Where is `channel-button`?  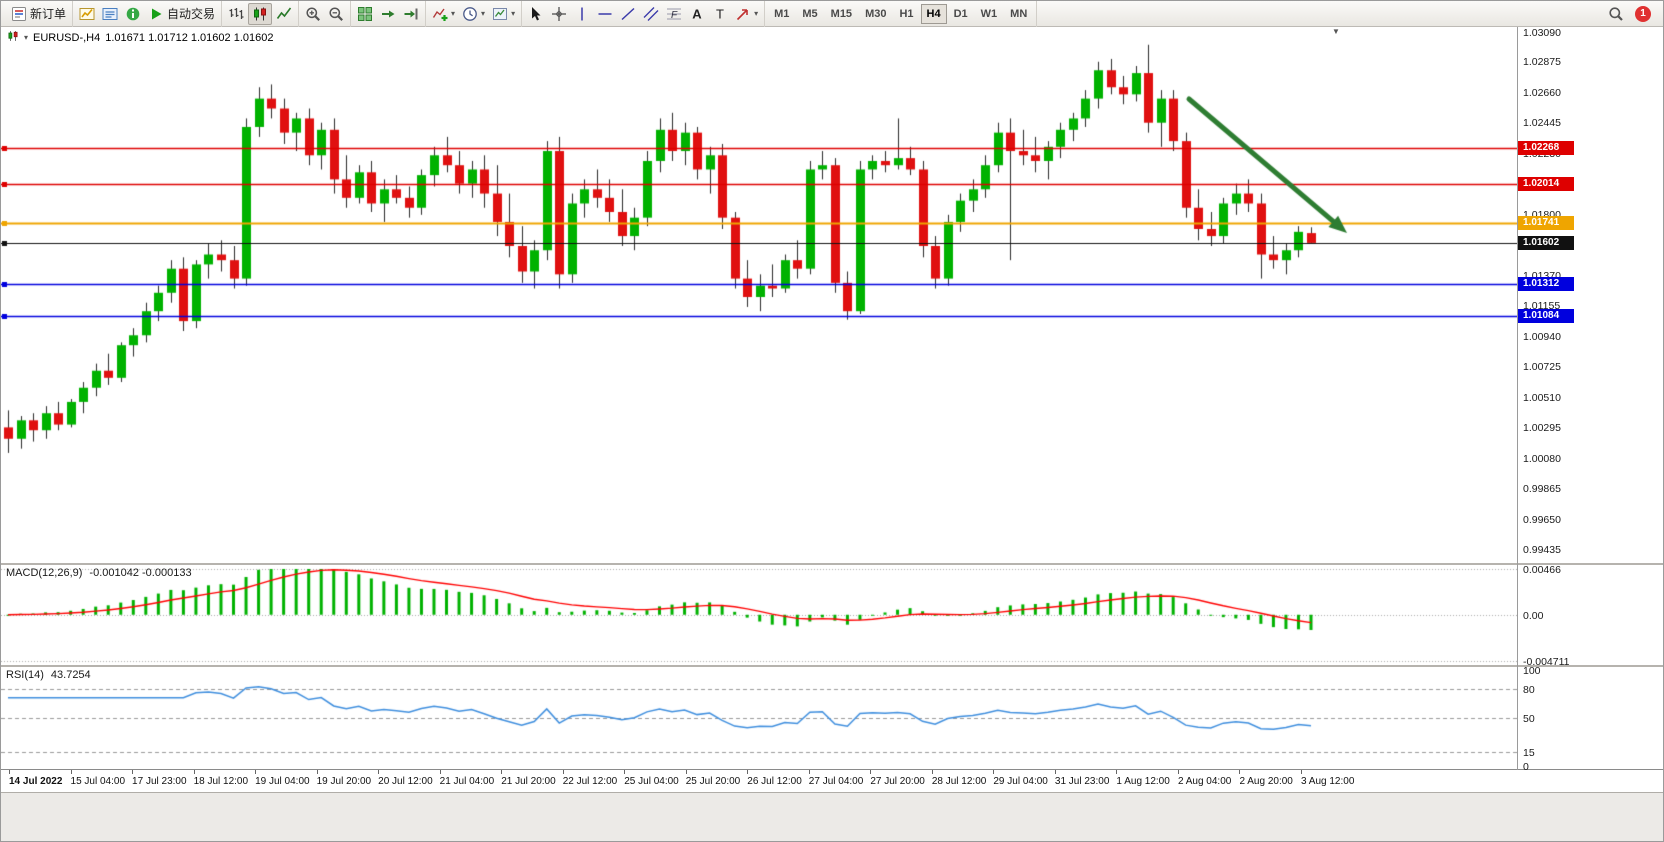 channel-button is located at coordinates (651, 14).